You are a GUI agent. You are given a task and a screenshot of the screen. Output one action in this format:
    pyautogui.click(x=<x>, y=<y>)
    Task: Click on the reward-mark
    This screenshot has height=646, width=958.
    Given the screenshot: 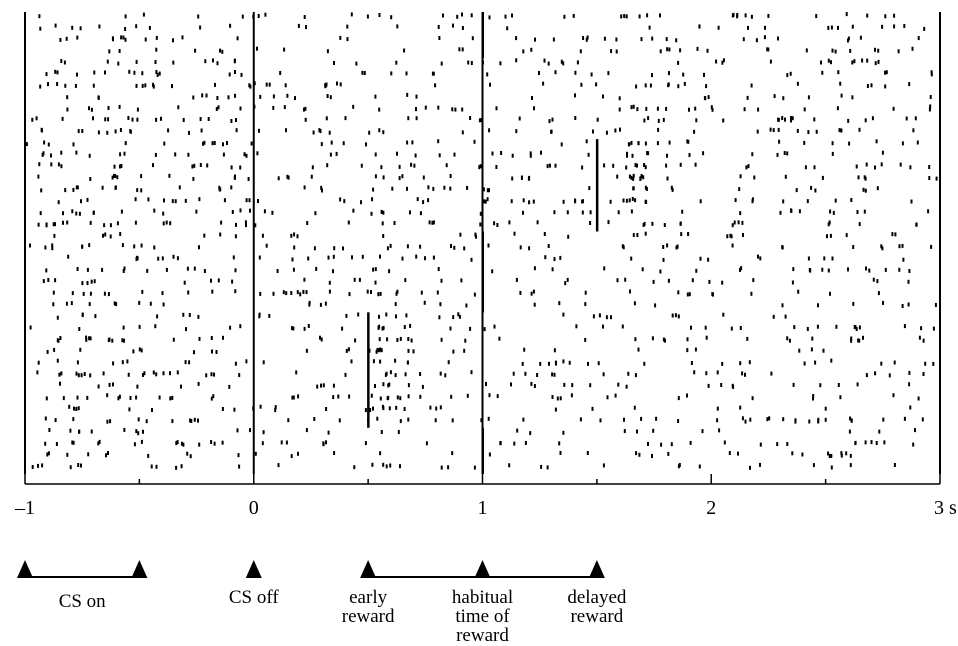 What is the action you would take?
    pyautogui.click(x=368, y=370)
    